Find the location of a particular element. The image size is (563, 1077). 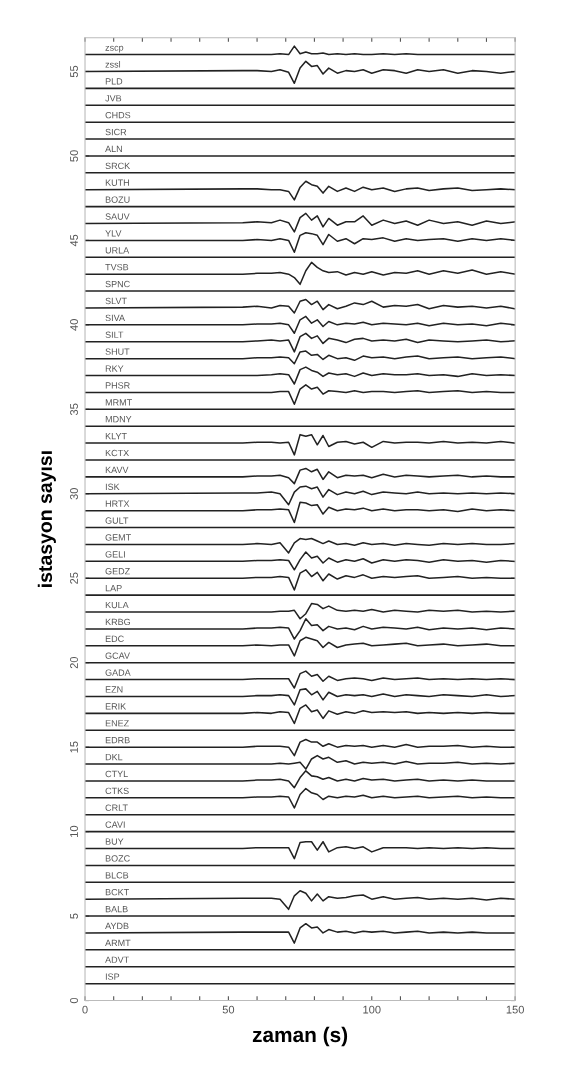

y-tick-label: 55 is located at coordinates (74, 71).